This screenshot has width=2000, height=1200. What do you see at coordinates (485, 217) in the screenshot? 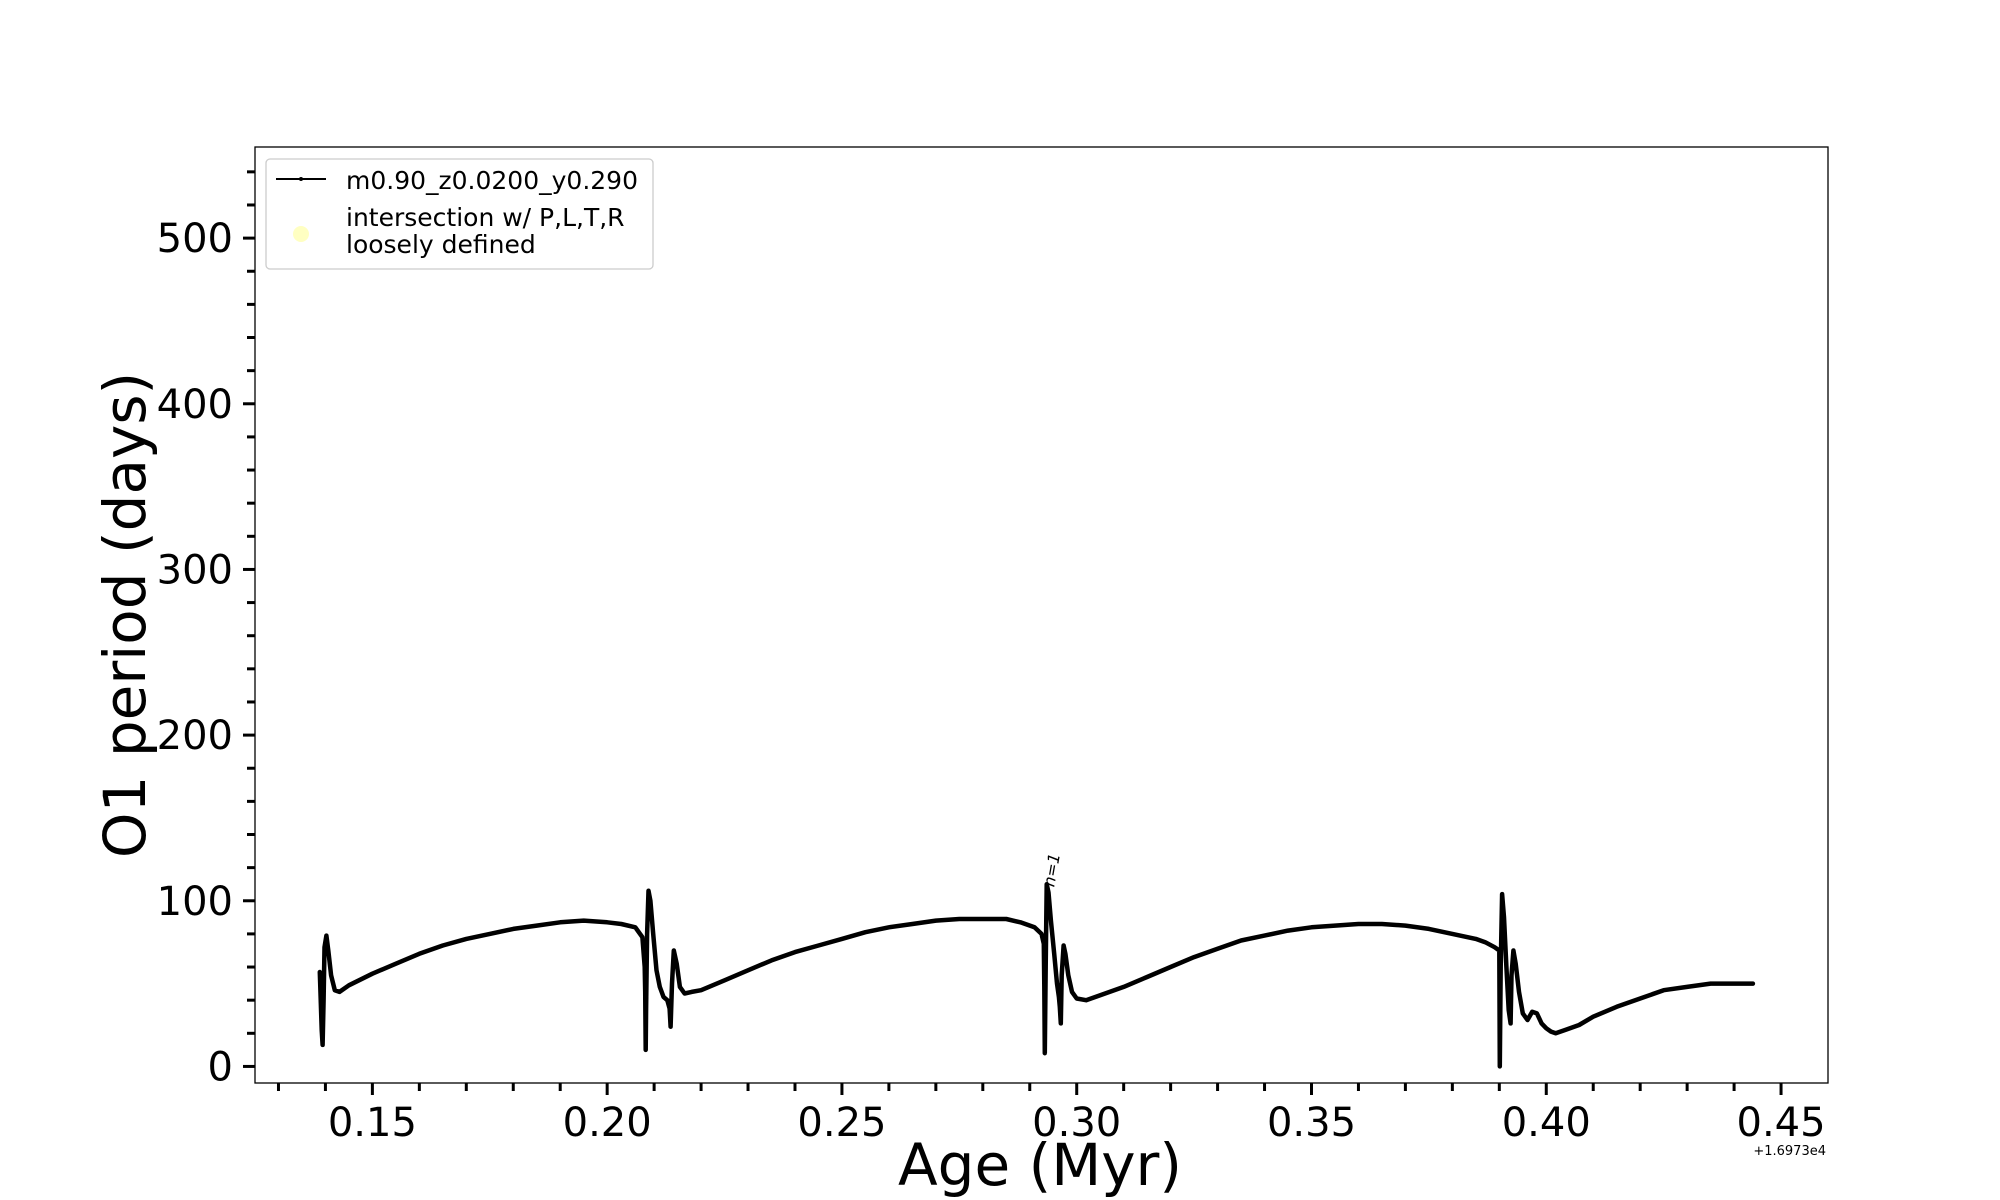
I see `legend-label-intersection-line1: intersection w/ P,L,T,R` at bounding box center [485, 217].